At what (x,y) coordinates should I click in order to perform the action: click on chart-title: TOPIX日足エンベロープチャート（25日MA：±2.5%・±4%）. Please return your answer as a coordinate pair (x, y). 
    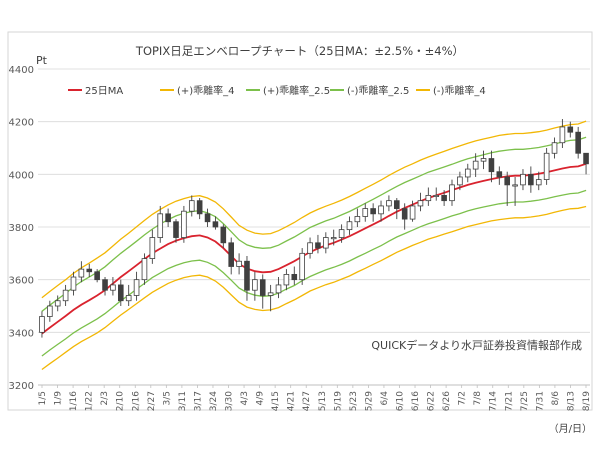
    Looking at the image, I should click on (299, 51).